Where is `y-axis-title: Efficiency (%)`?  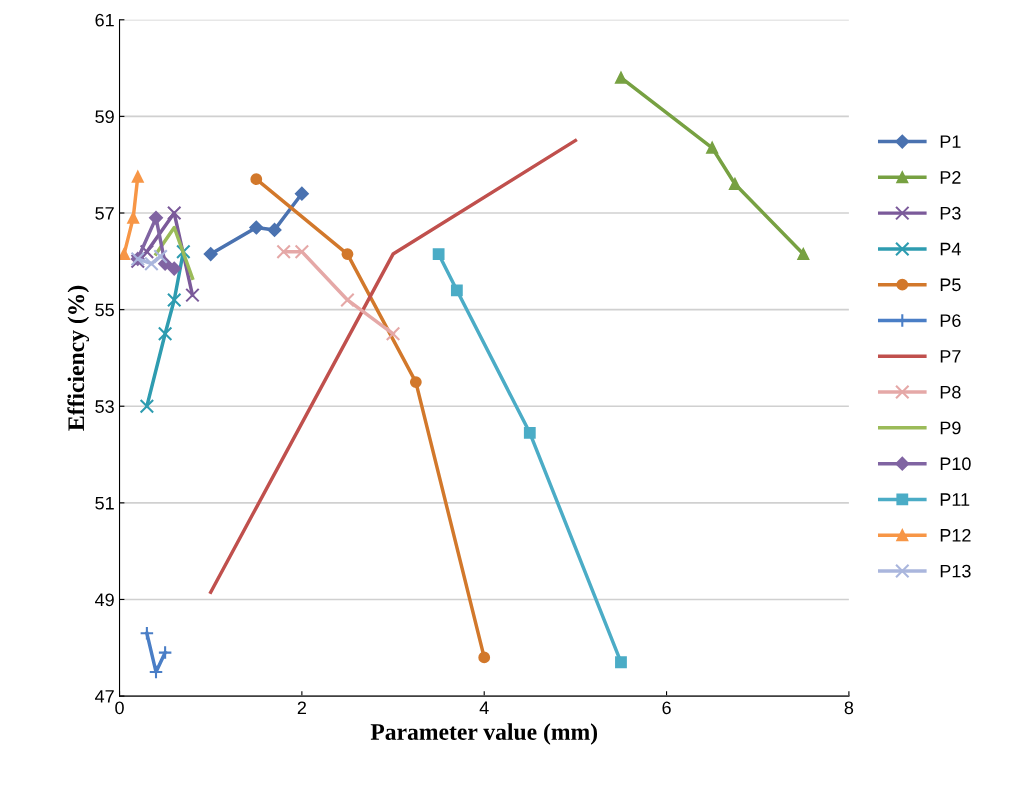 y-axis-title: Efficiency (%) is located at coordinates (78, 358).